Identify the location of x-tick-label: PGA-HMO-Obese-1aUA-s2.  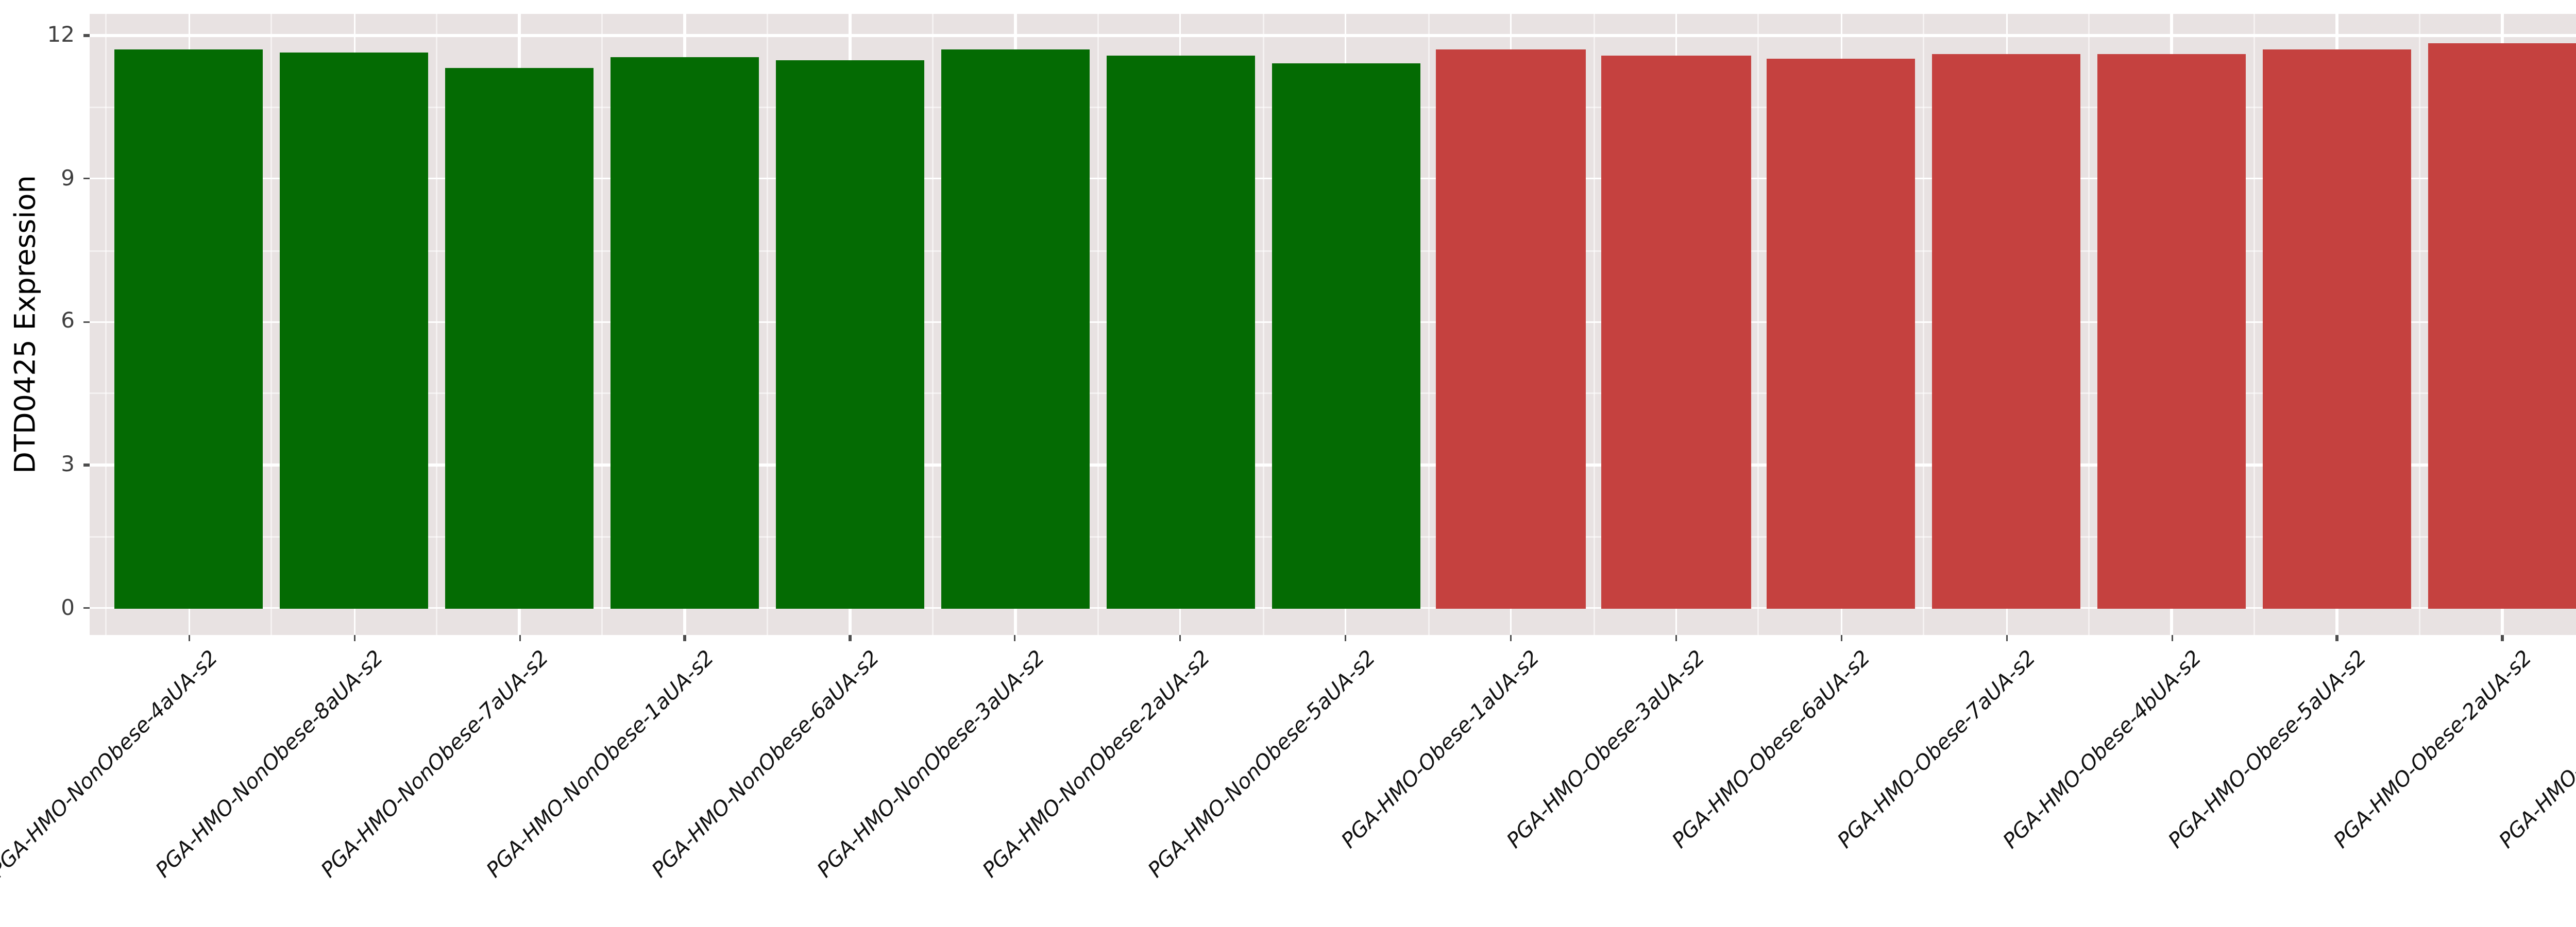
(1441, 749).